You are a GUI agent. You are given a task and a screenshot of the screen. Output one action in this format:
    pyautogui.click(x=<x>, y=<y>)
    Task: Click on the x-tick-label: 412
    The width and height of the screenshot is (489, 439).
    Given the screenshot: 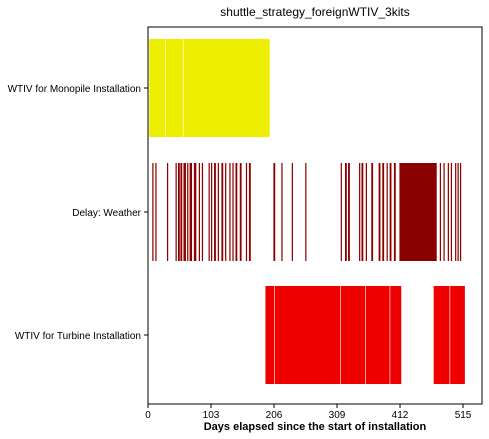 What is the action you would take?
    pyautogui.click(x=400, y=415)
    